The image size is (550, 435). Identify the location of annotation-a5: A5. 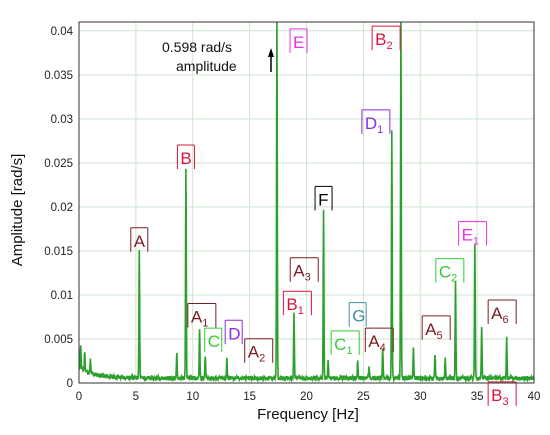
(436, 328).